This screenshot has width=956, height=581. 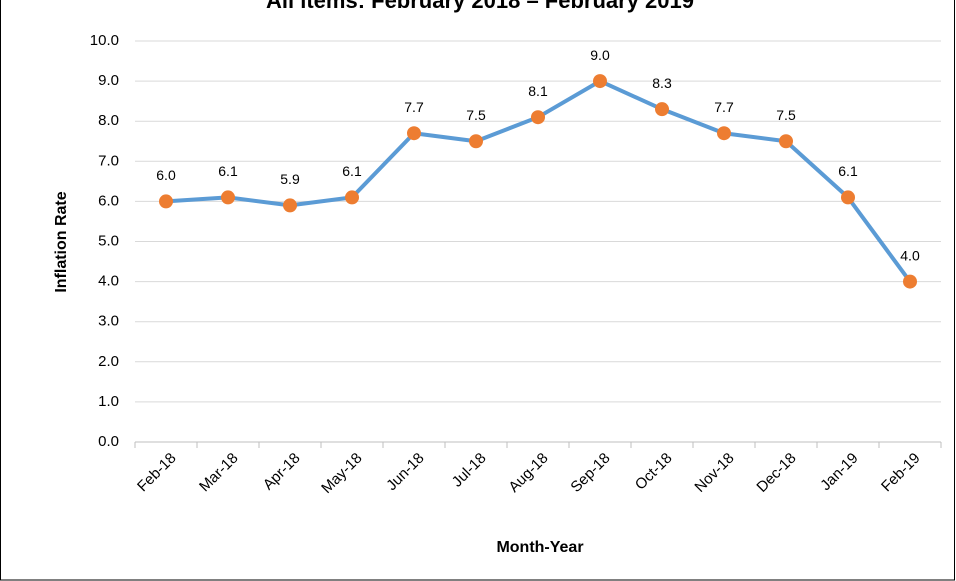 I want to click on y-tick-label: 3.0, so click(x=108, y=321).